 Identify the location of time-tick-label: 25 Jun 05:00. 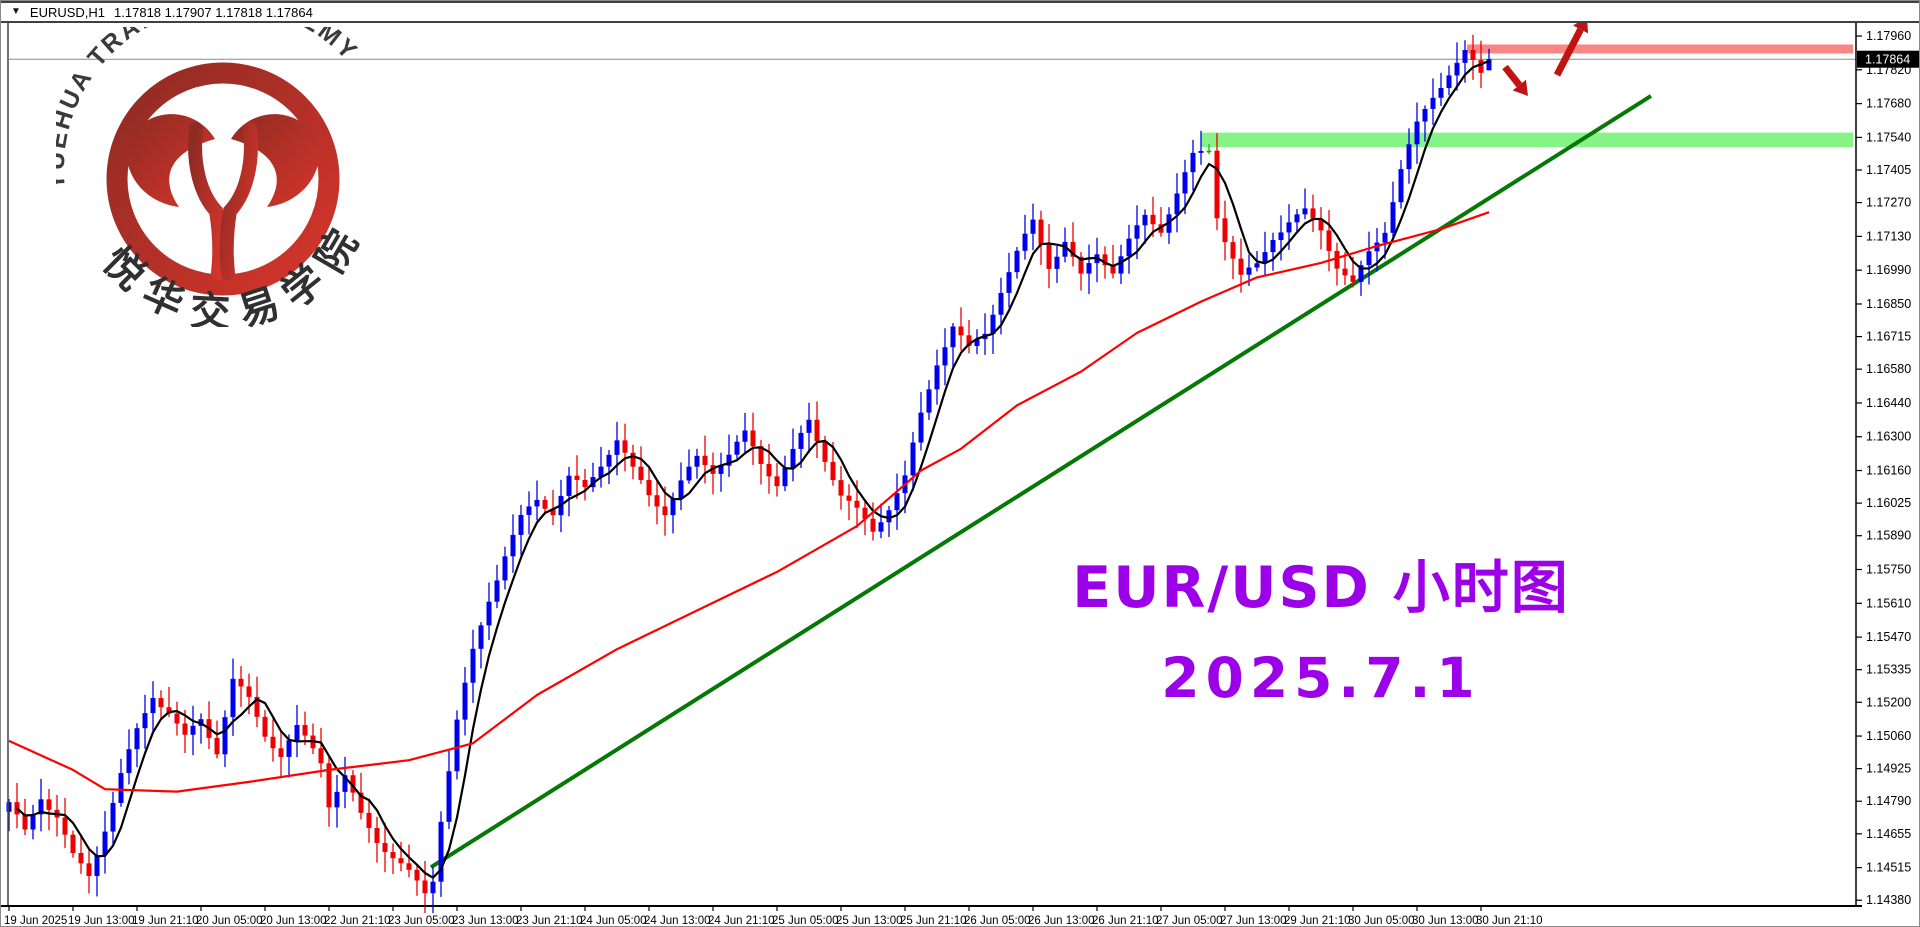
(805, 921).